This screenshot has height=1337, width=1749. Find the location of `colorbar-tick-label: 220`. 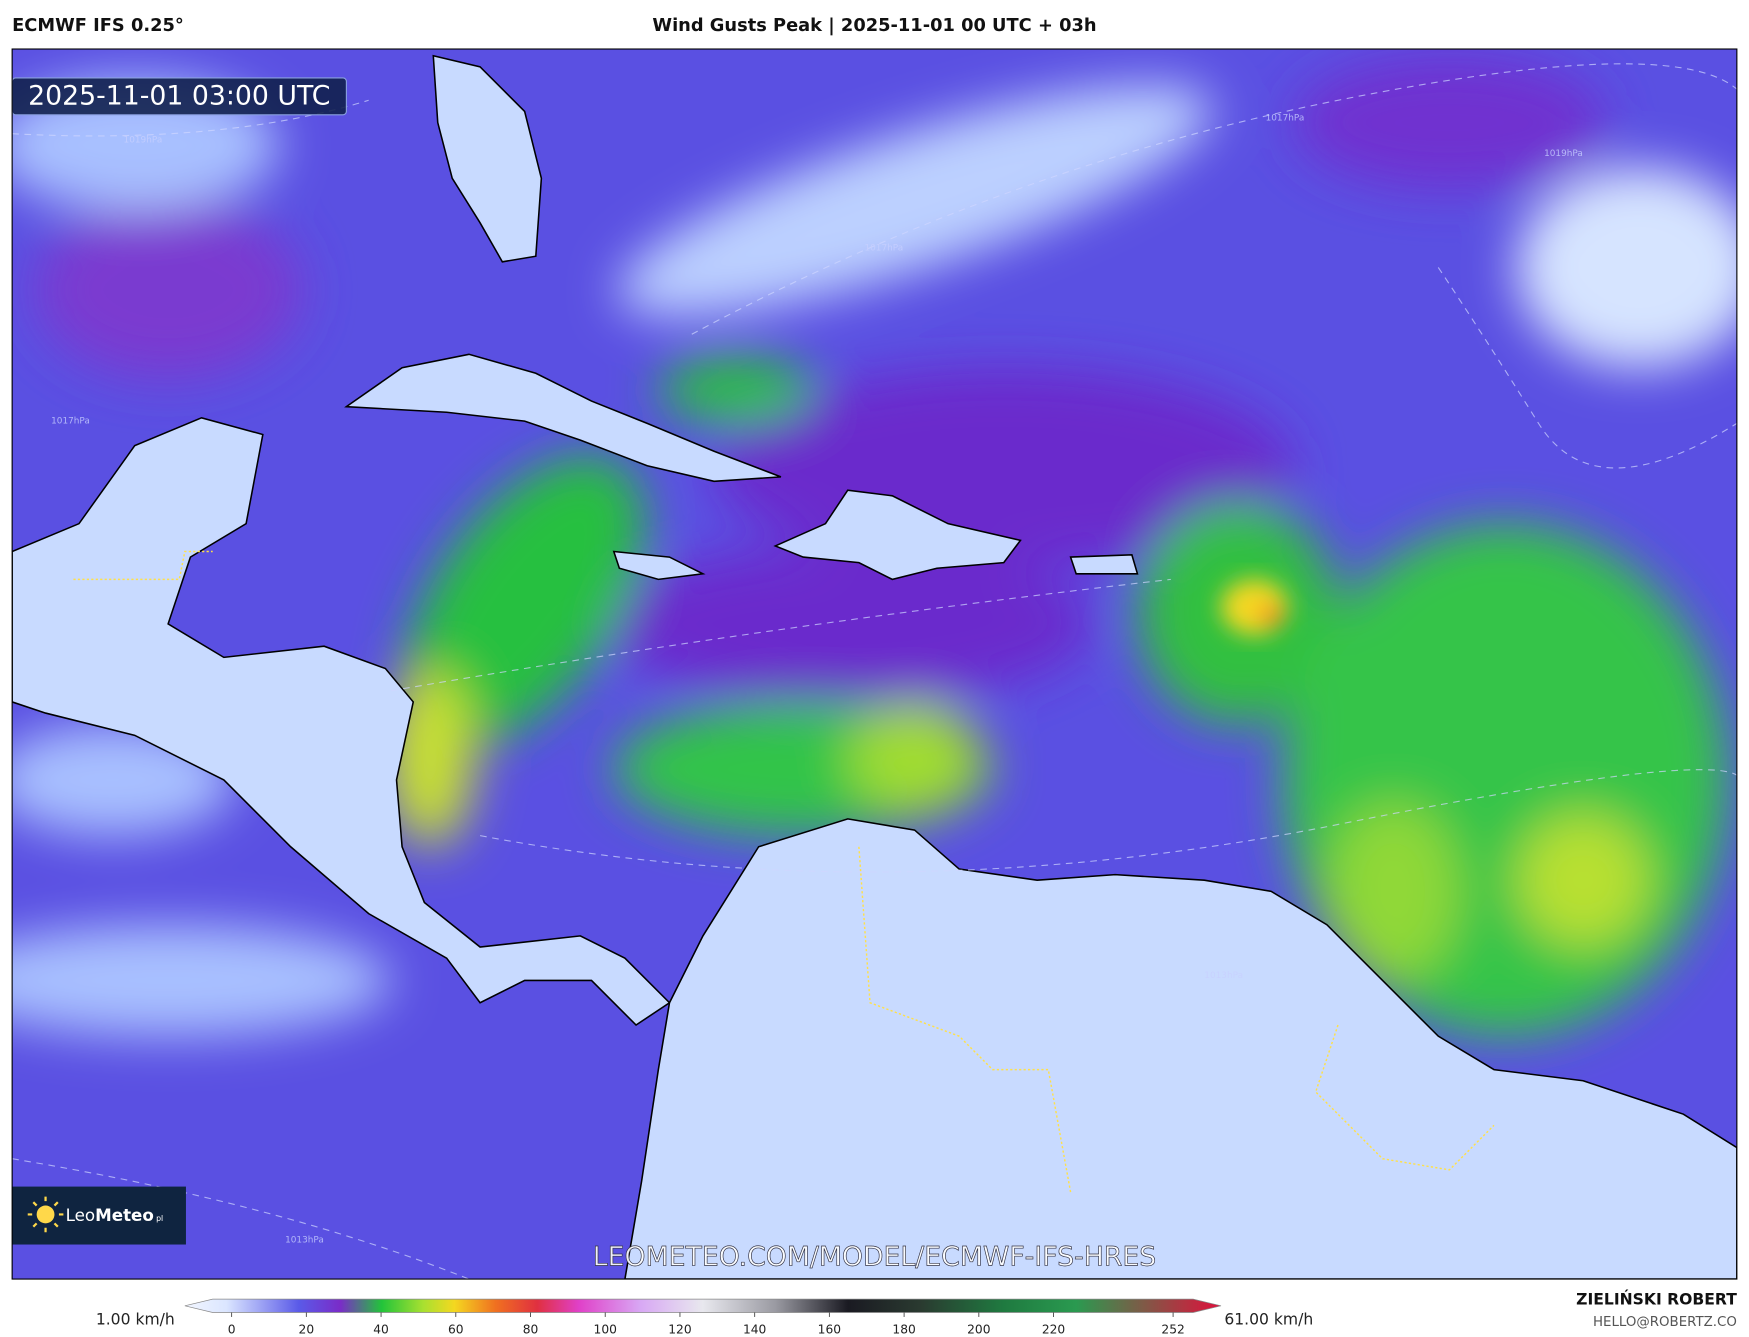

colorbar-tick-label: 220 is located at coordinates (1053, 1330).